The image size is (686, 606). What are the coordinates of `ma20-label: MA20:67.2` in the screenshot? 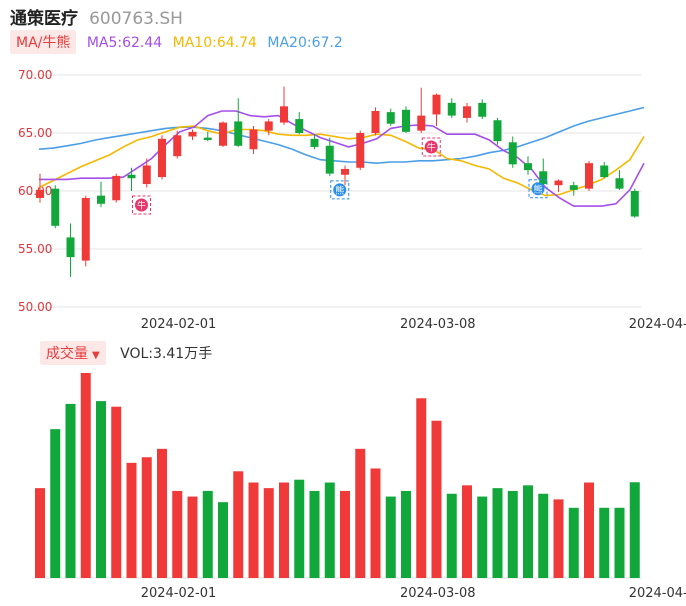 It's located at (305, 43).